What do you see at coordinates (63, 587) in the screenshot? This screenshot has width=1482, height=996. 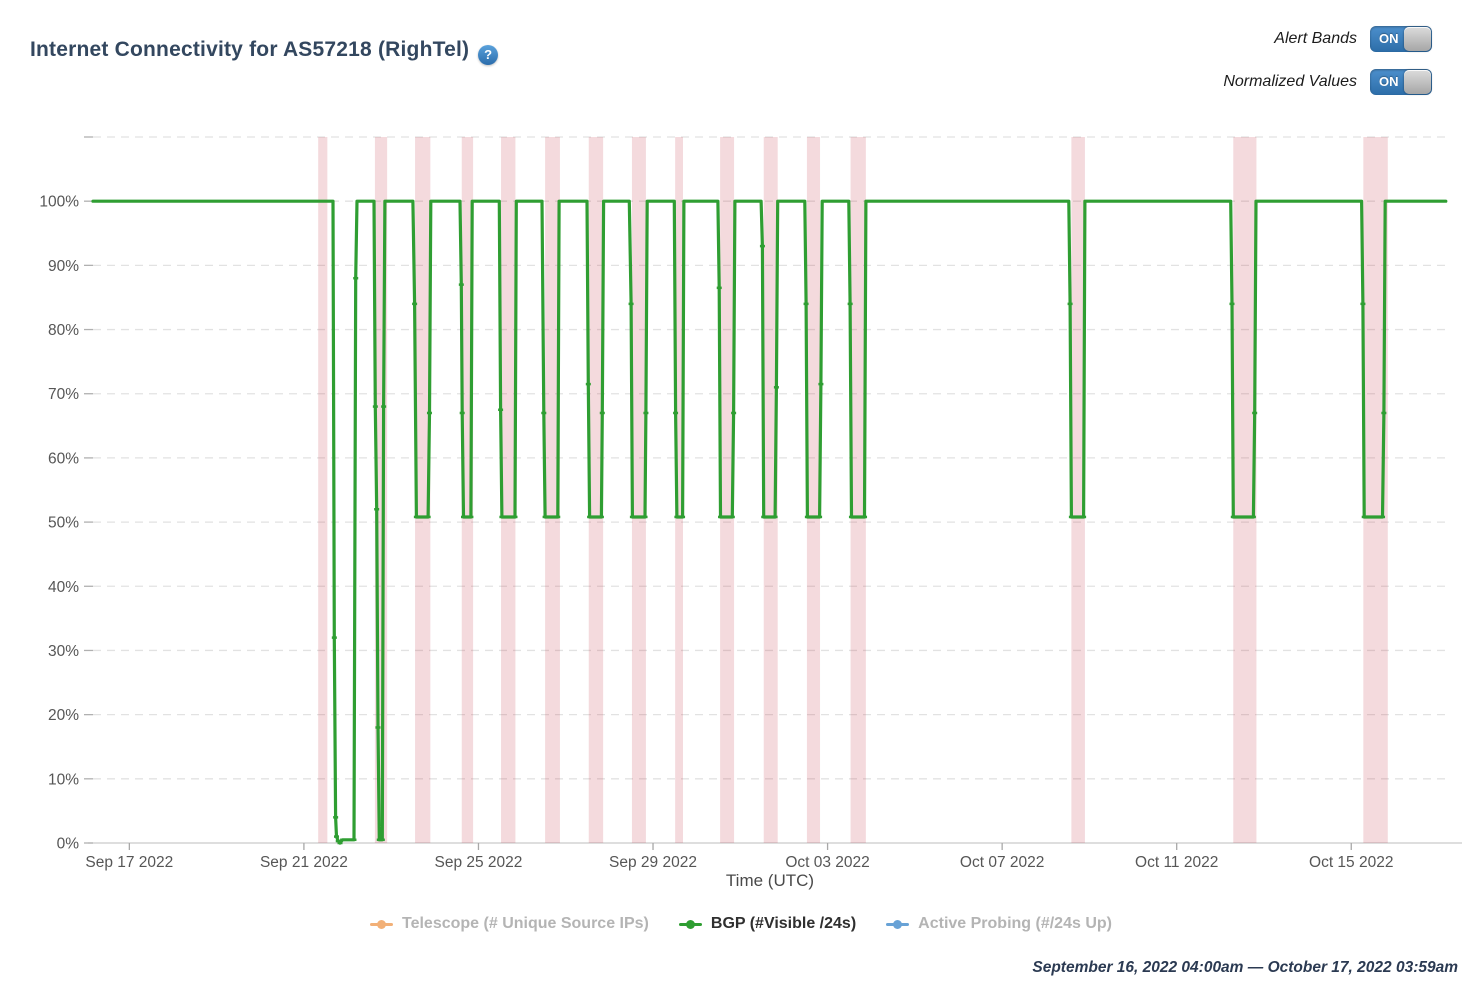 I see `y-tick-label: 40%` at bounding box center [63, 587].